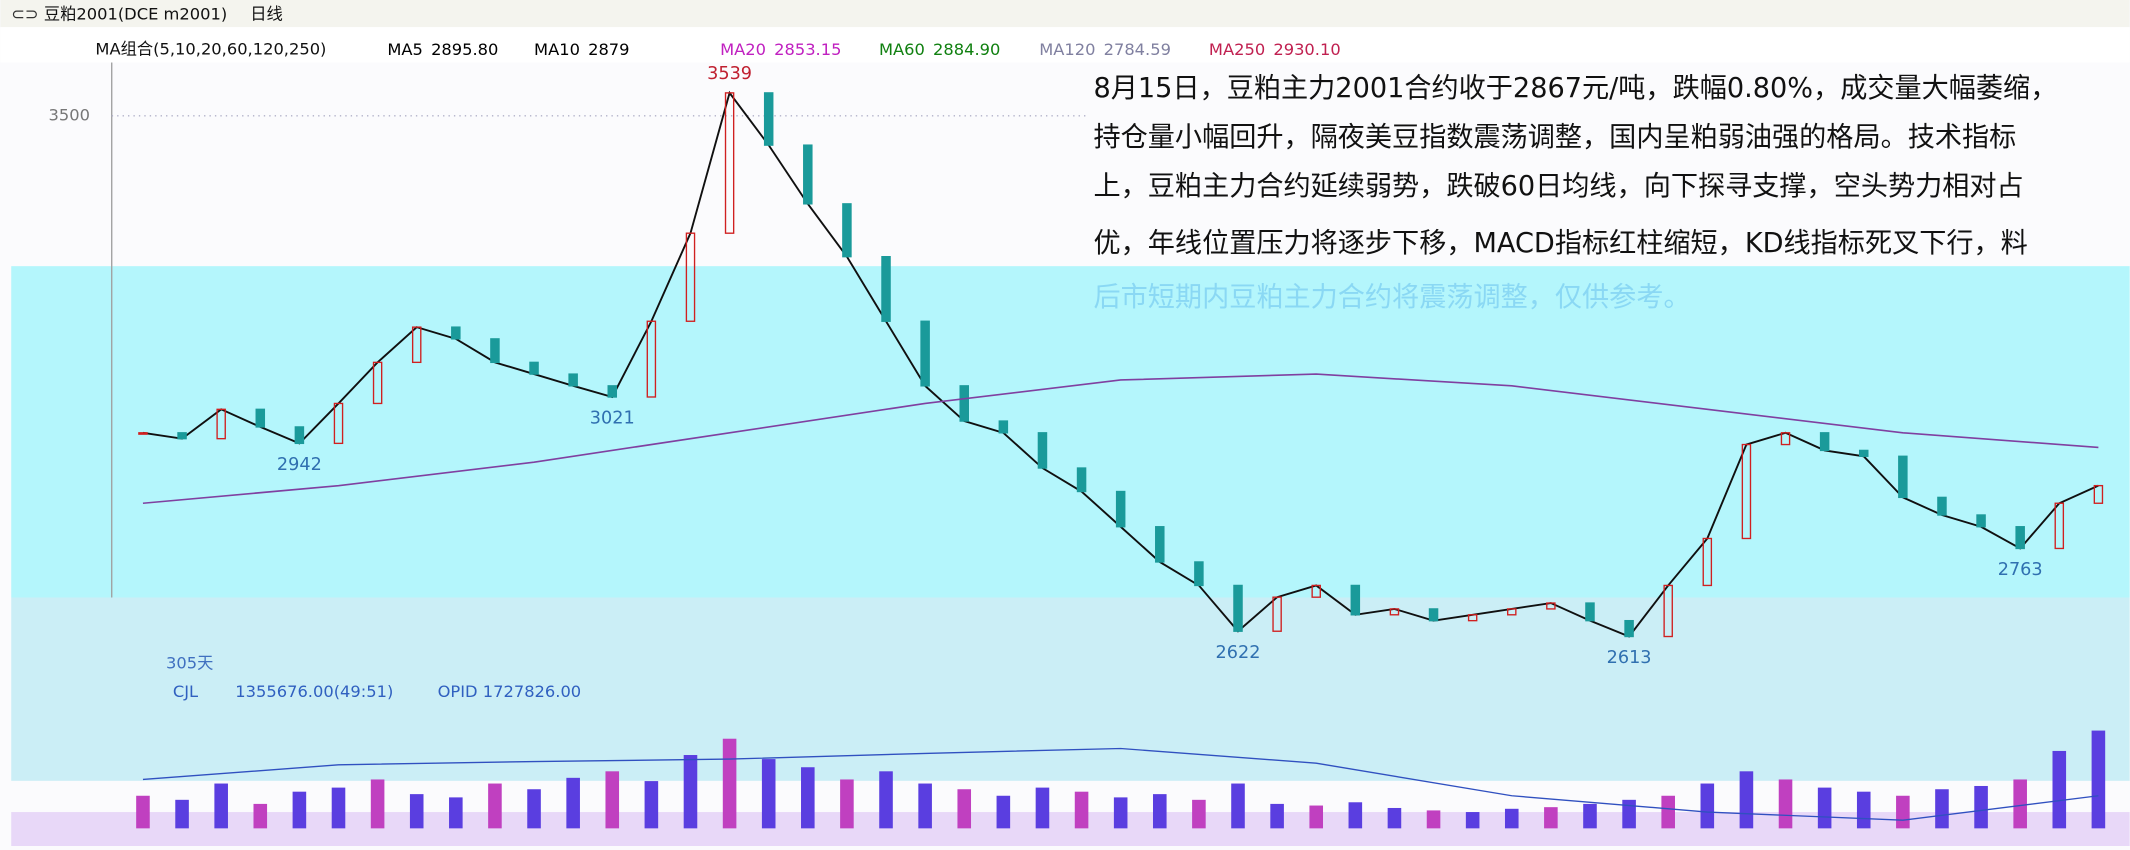 The height and width of the screenshot is (850, 2130). I want to click on legend-bar, so click(1065, 45).